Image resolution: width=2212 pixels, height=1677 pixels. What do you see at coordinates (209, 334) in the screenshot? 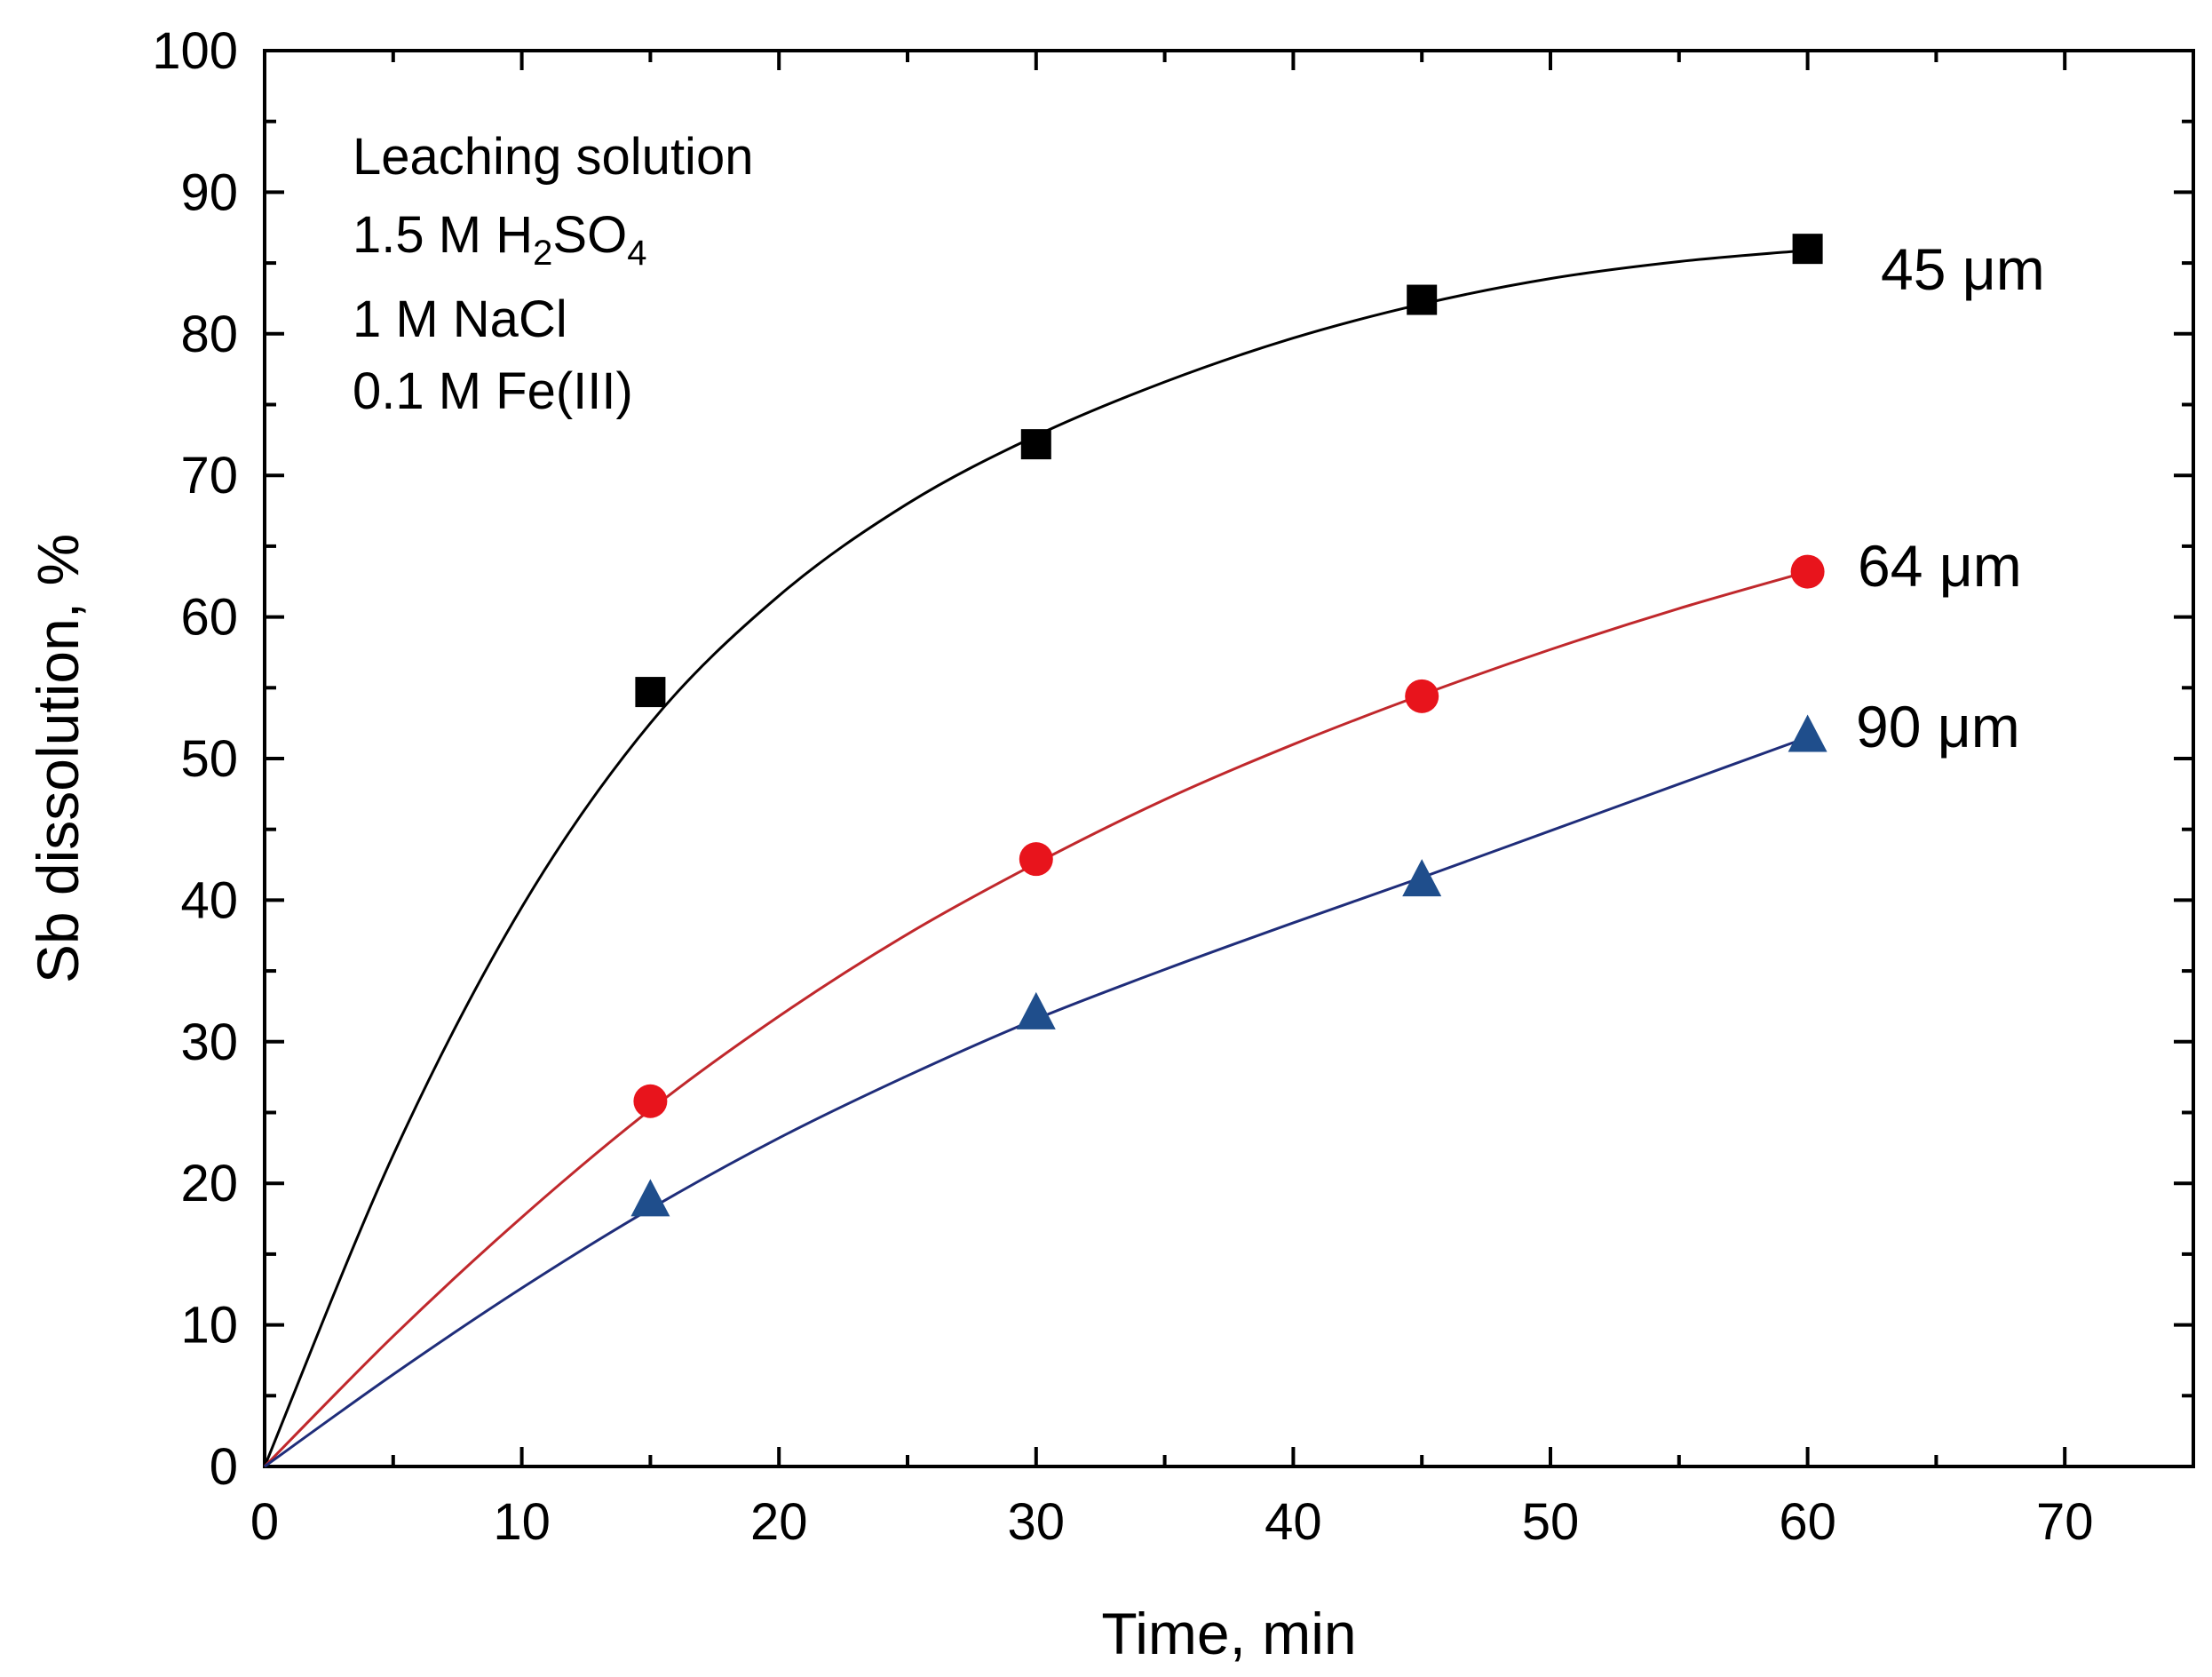
I see `y-tick-label: 80` at bounding box center [209, 334].